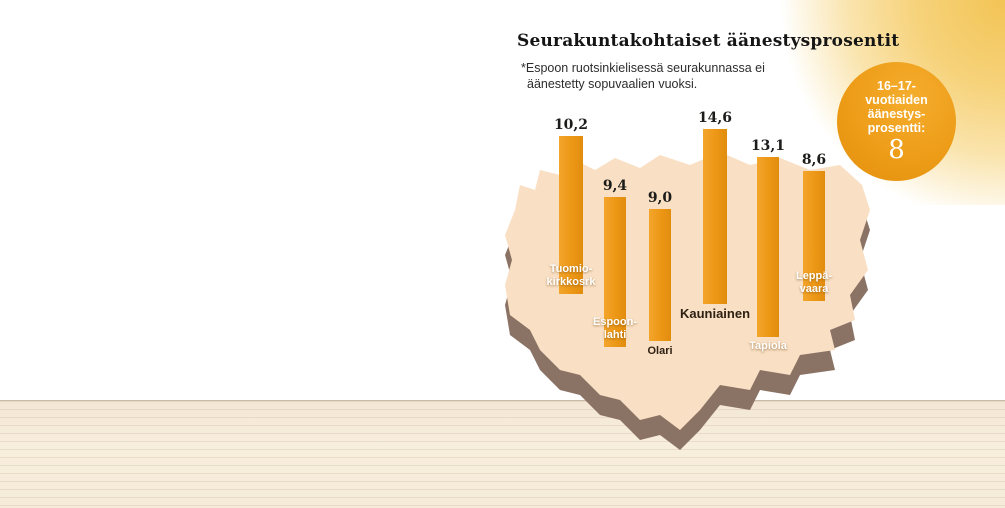 The image size is (1005, 508). I want to click on badge-value: 8, so click(896, 150).